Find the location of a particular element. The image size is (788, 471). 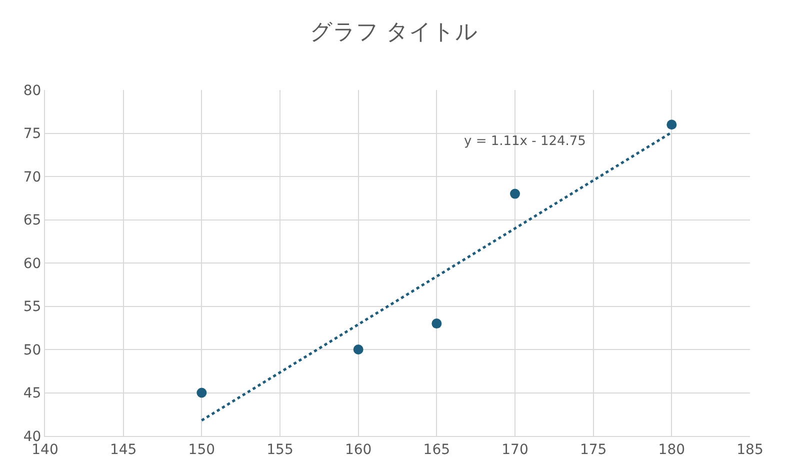

x-tick-label: 165 is located at coordinates (436, 450).